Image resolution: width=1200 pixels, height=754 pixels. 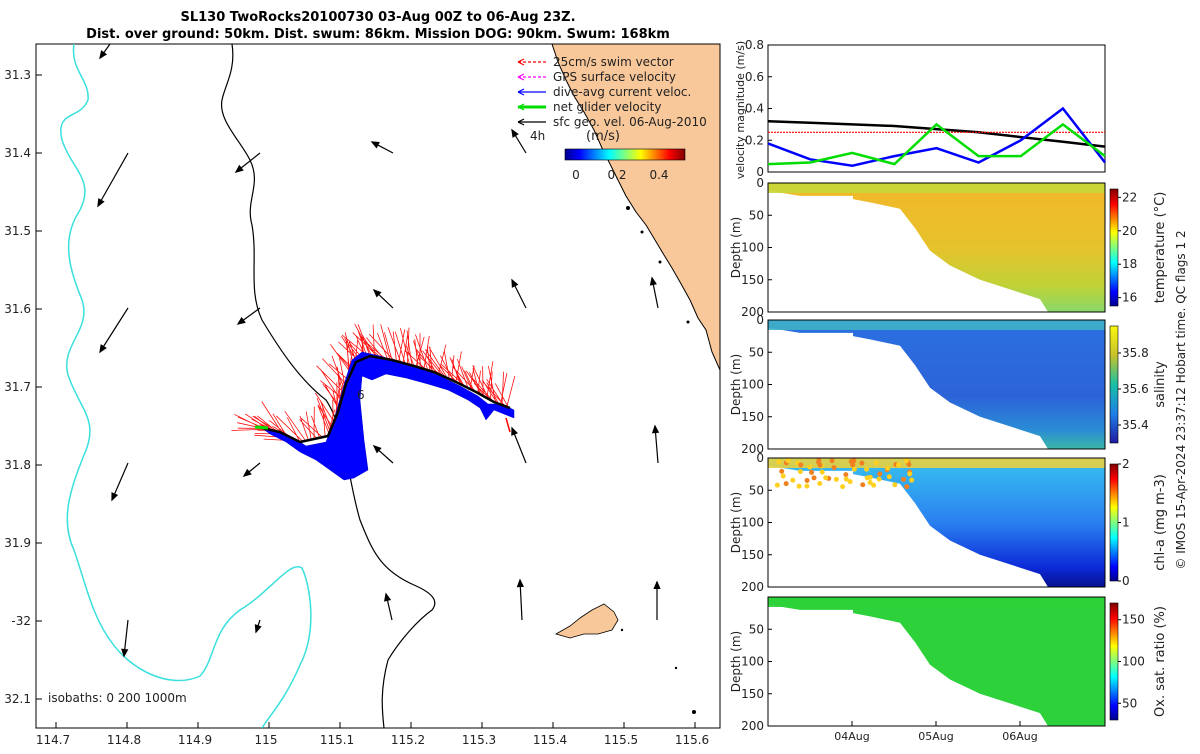 What do you see at coordinates (614, 77) in the screenshot?
I see `legend-label: GPS surface velocity` at bounding box center [614, 77].